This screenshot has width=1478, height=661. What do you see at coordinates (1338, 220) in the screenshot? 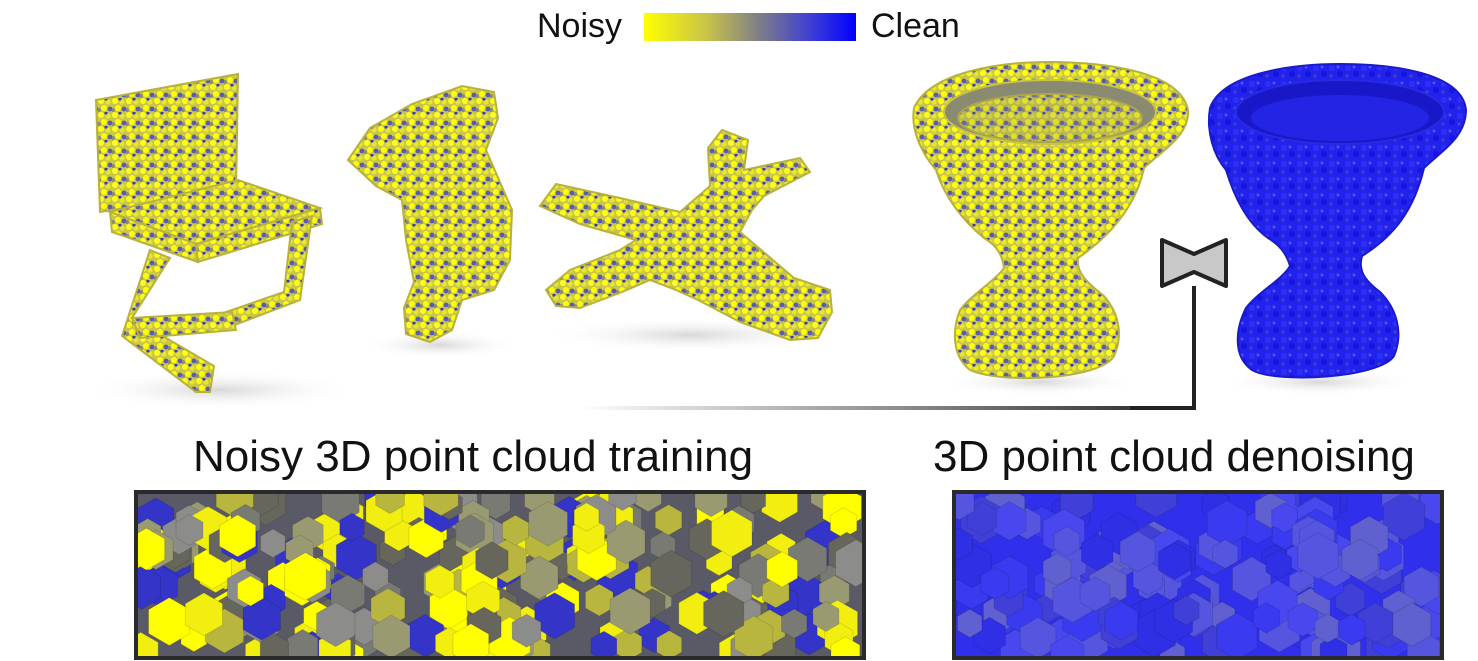
I see `denoised-vase-point-cloud` at bounding box center [1338, 220].